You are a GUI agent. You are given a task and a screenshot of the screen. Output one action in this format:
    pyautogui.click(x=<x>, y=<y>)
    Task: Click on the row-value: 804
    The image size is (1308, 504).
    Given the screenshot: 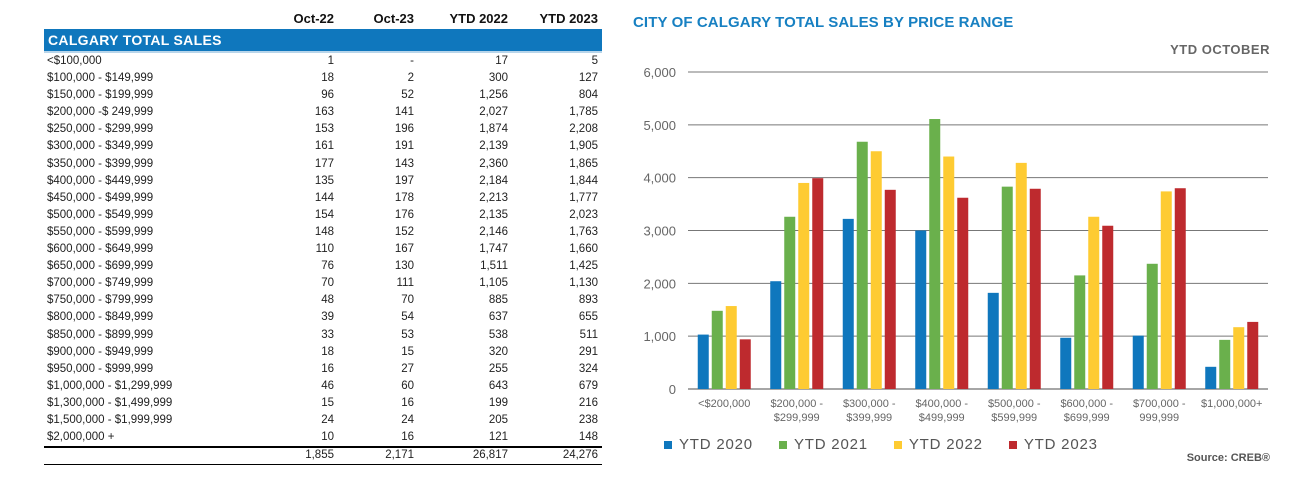 What is the action you would take?
    pyautogui.click(x=588, y=95)
    